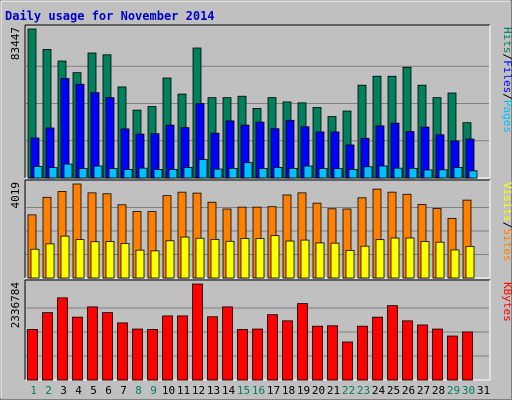  I want to click on x-tick-label-day-22: 22, so click(348, 390).